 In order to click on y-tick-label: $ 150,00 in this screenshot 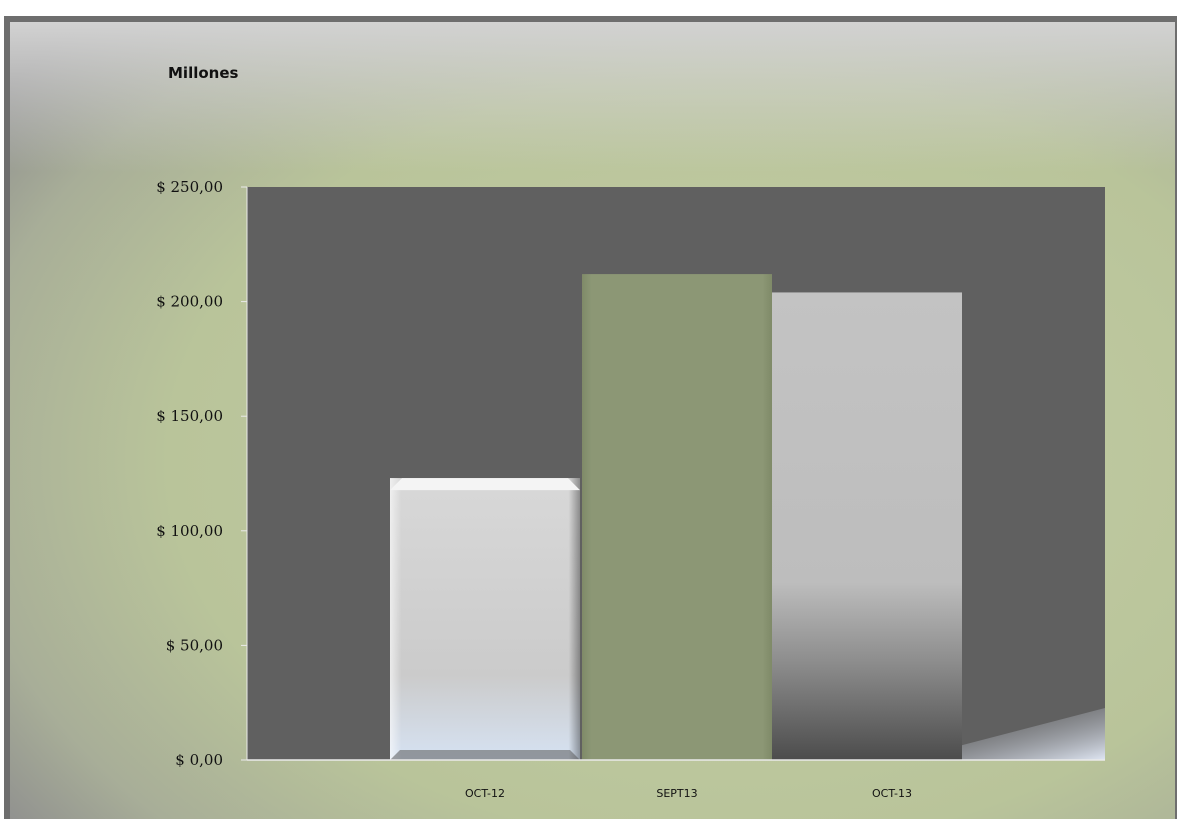, I will do `click(189, 416)`.